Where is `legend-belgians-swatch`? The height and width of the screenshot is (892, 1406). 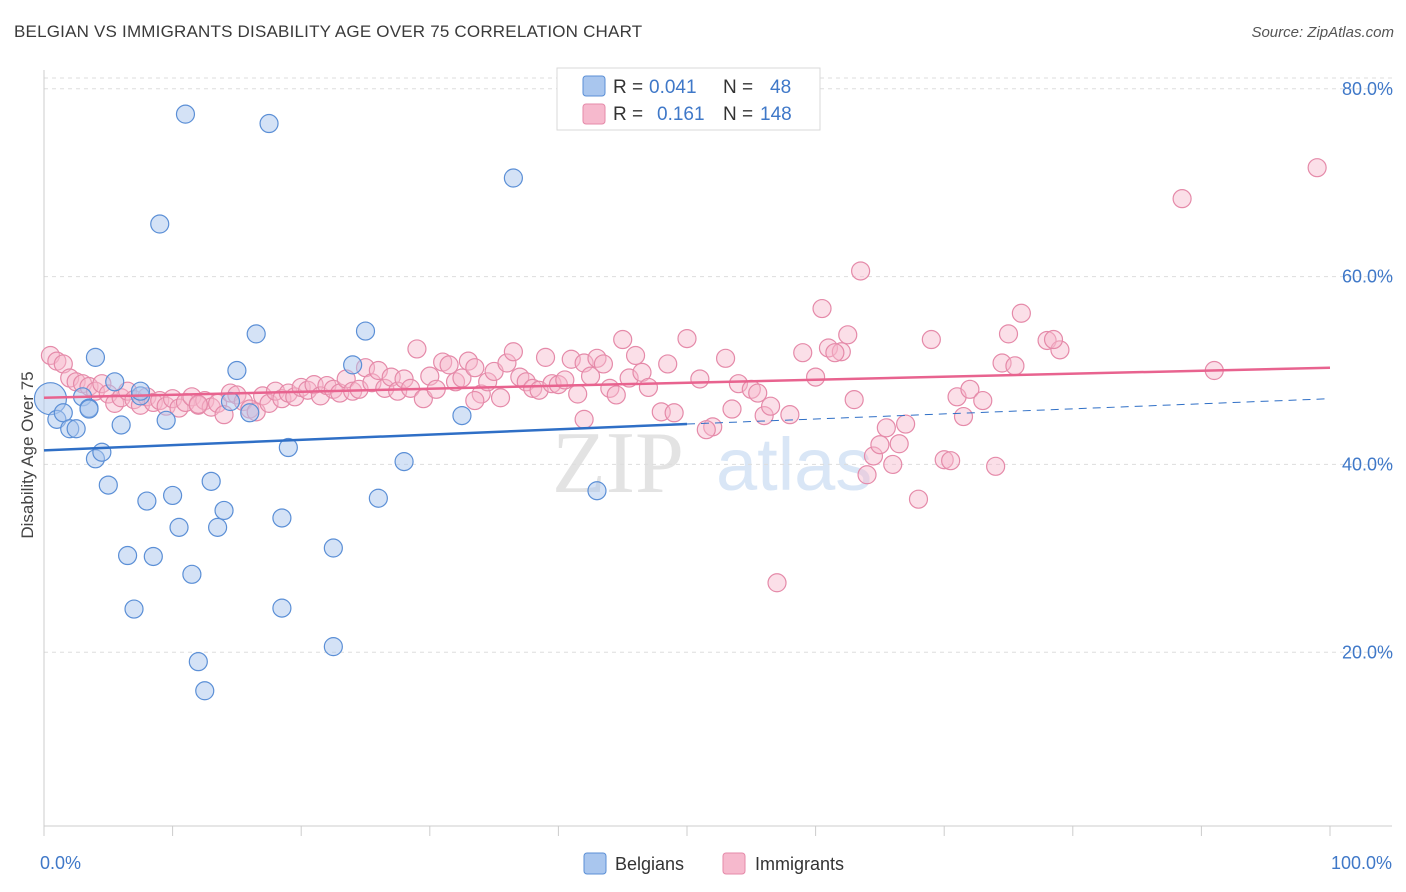
legend-belgians-swatch is located at coordinates (595, 863).